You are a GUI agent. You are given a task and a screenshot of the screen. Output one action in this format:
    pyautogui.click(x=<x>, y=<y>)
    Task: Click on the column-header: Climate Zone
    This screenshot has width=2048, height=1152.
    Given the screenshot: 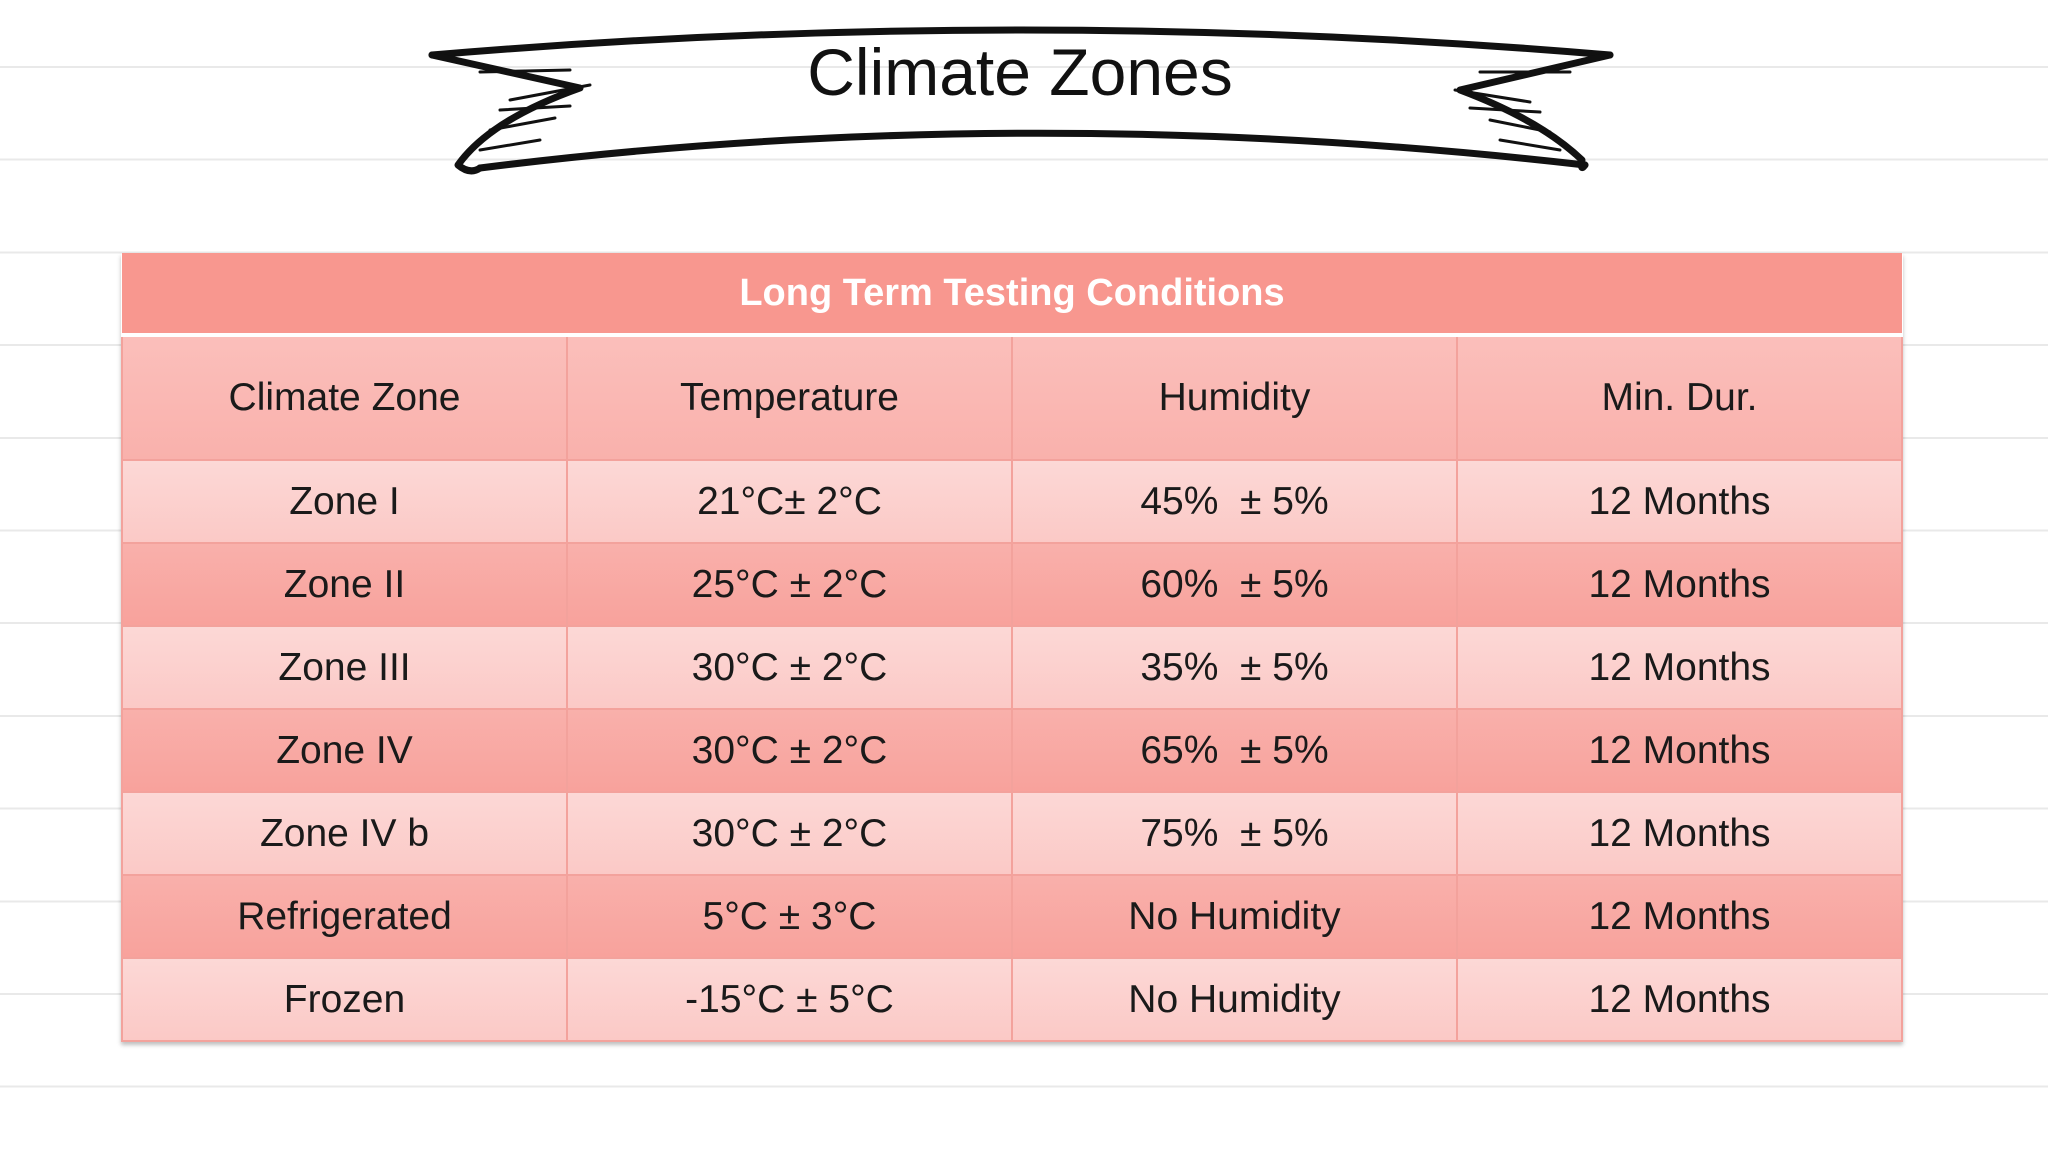 What is the action you would take?
    pyautogui.click(x=344, y=398)
    